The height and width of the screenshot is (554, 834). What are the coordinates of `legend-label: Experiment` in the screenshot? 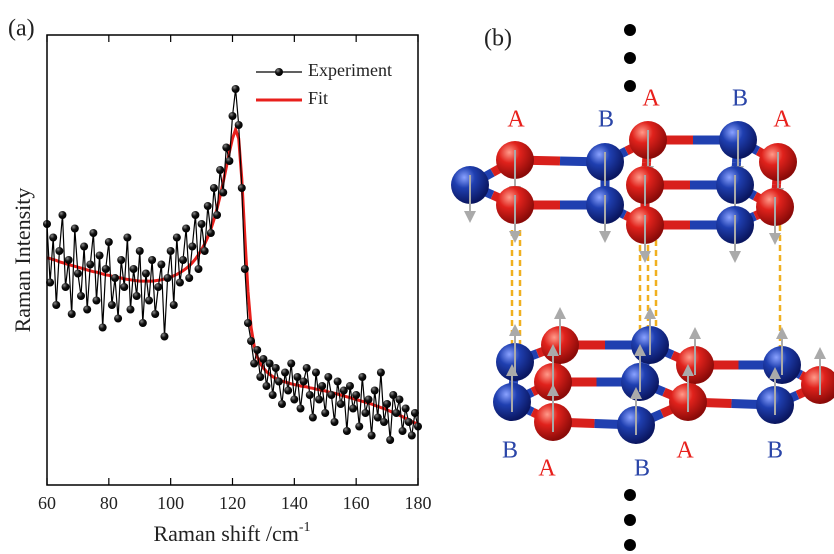 It's located at (350, 70).